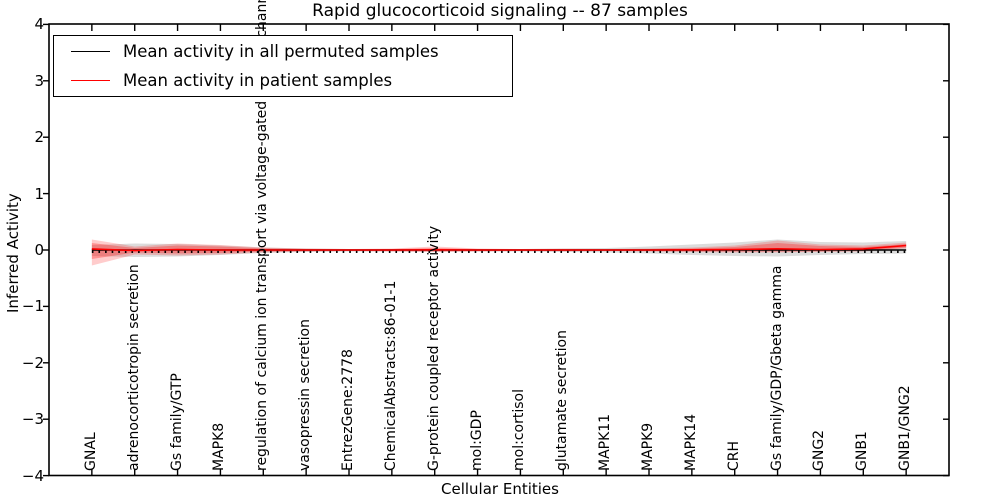 This screenshot has width=1000, height=500. Describe the element at coordinates (519, 430) in the screenshot. I see `x-tick-label: mol:cortisol` at that location.